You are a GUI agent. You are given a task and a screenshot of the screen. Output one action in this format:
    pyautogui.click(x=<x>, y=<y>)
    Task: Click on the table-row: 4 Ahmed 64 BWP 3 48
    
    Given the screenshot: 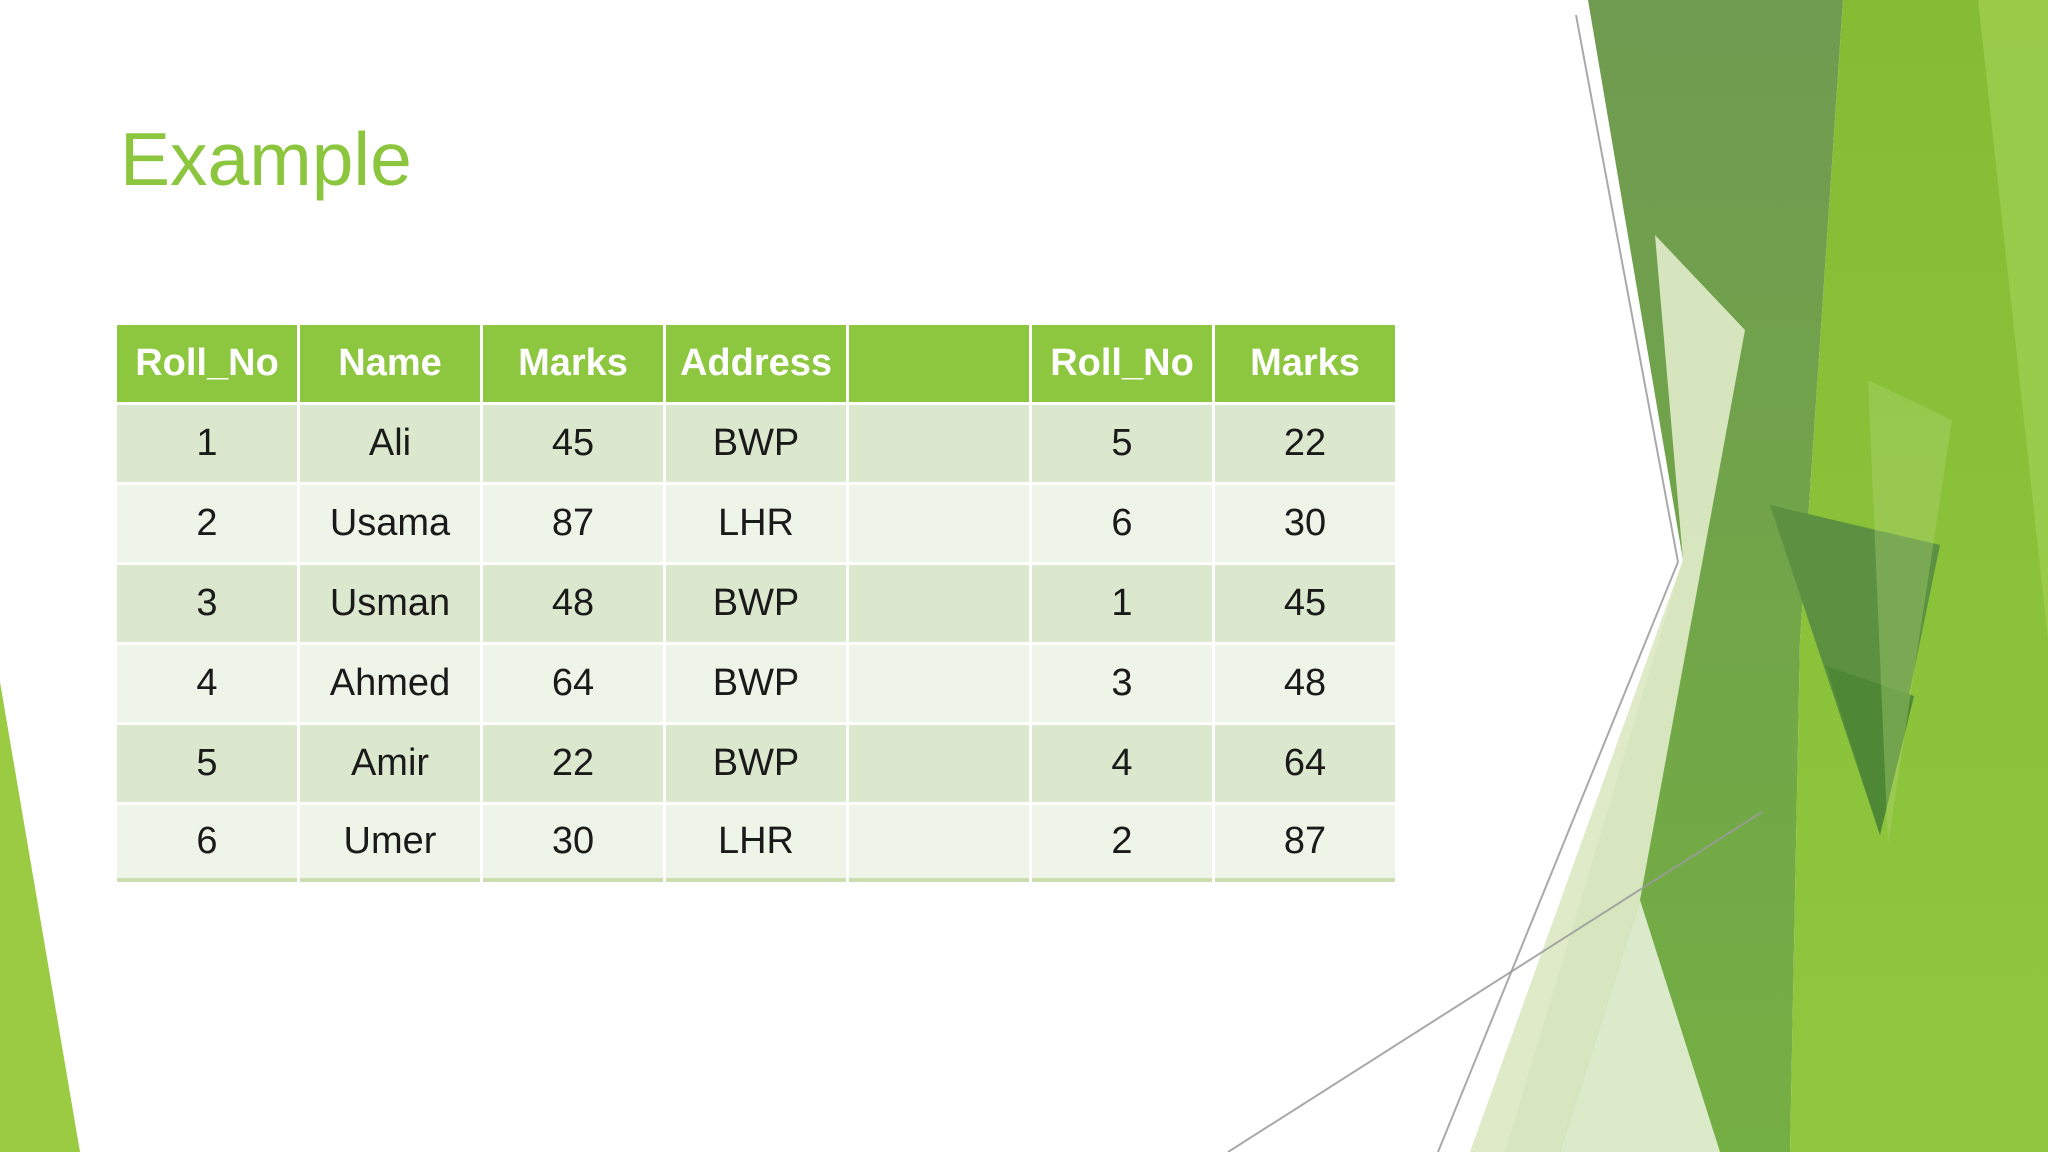 What is the action you would take?
    pyautogui.click(x=756, y=683)
    